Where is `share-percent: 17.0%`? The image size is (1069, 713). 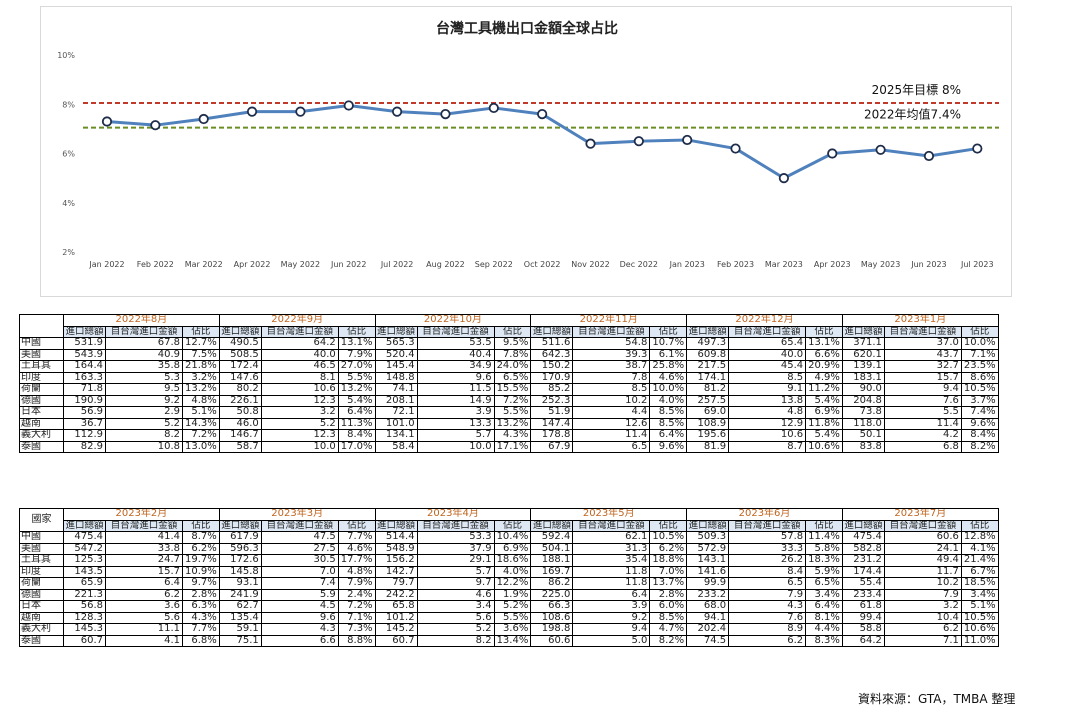 share-percent: 17.0% is located at coordinates (356, 446).